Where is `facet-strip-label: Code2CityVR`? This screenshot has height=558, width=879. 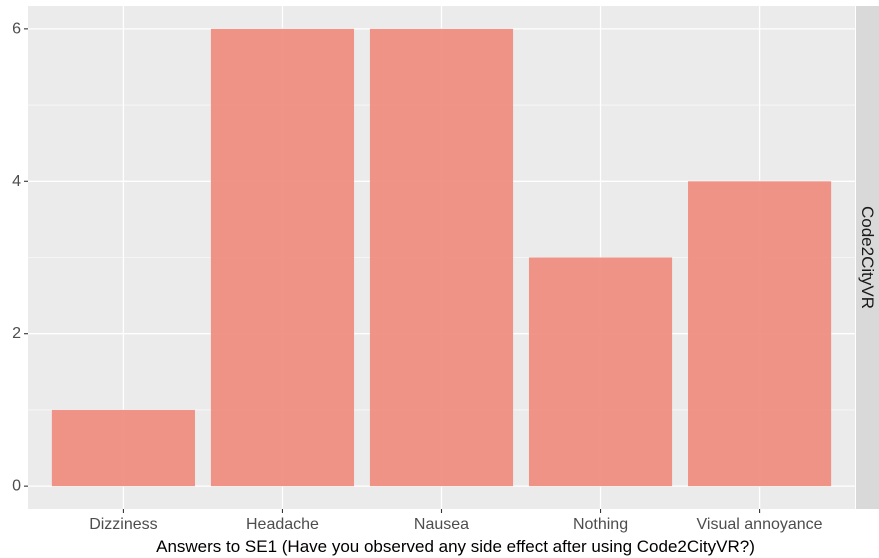 facet-strip-label: Code2CityVR is located at coordinates (867, 257).